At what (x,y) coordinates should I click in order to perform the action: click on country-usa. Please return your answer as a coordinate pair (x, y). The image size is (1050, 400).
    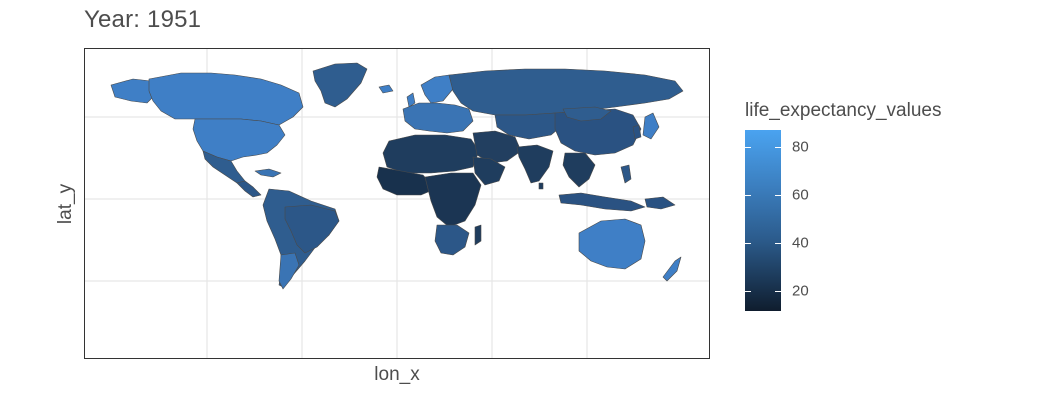
    Looking at the image, I should click on (239, 140).